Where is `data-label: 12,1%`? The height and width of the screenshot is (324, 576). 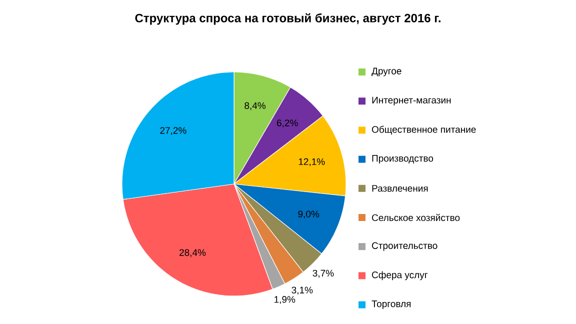 data-label: 12,1% is located at coordinates (311, 162).